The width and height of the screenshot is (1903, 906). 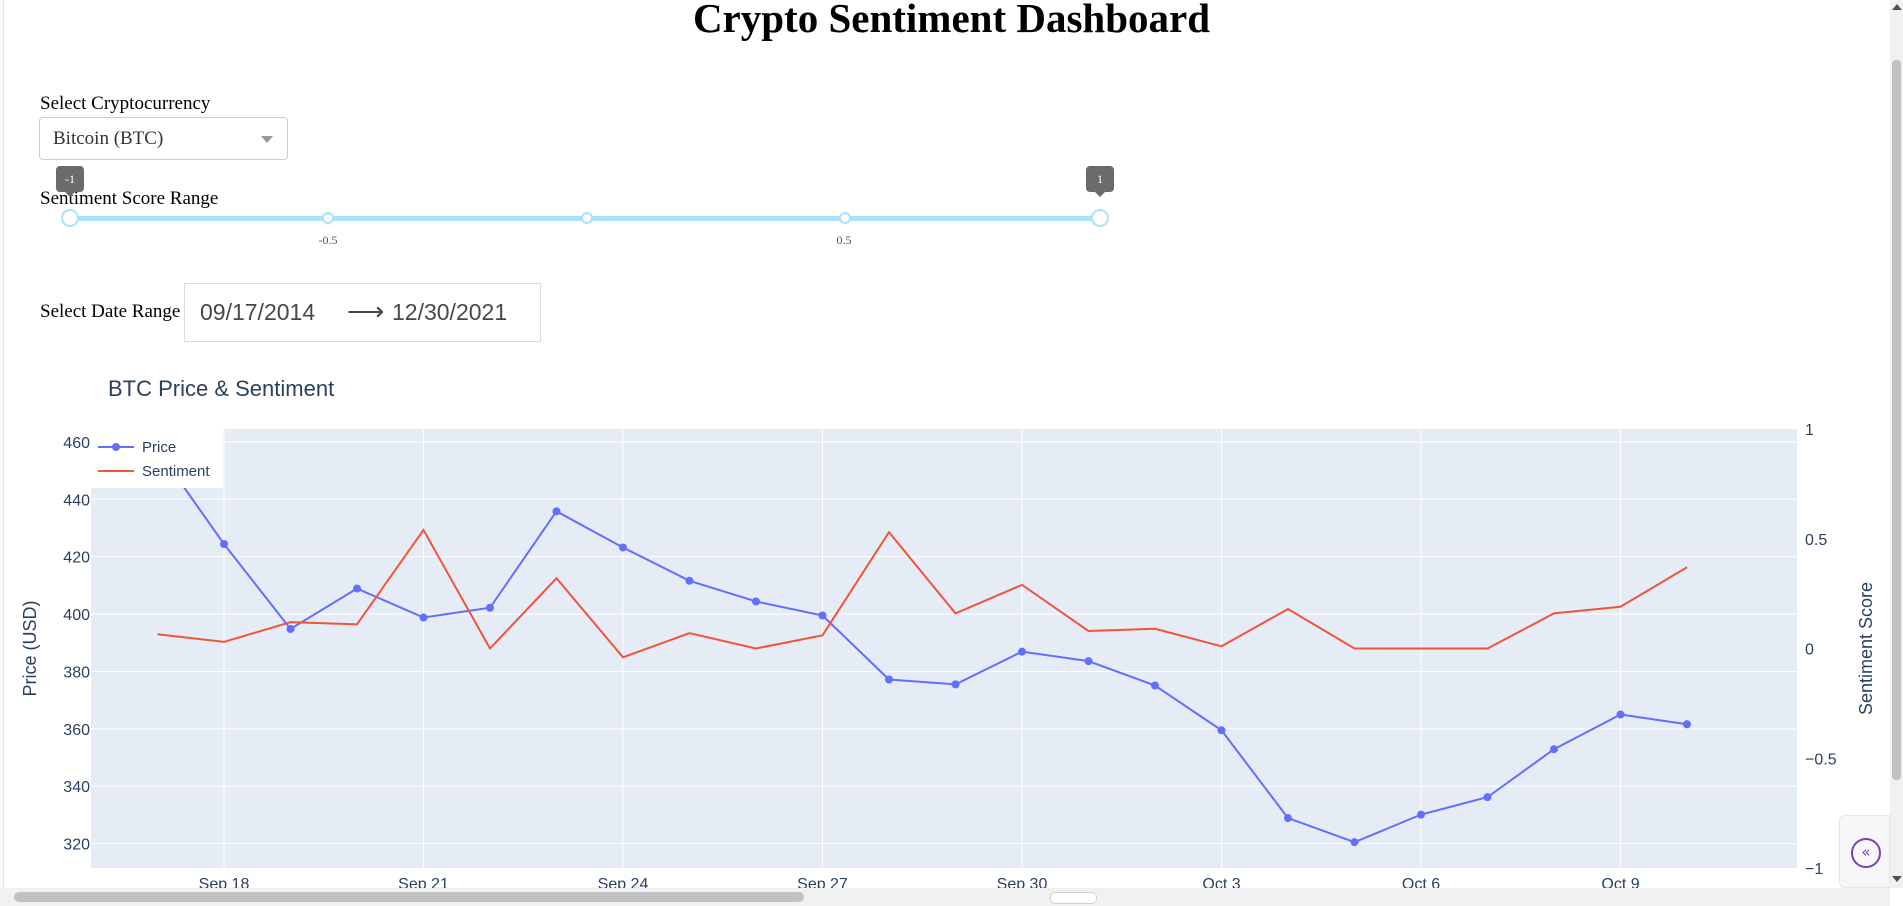 I want to click on slider-tick-label: 0.5, so click(x=844, y=240).